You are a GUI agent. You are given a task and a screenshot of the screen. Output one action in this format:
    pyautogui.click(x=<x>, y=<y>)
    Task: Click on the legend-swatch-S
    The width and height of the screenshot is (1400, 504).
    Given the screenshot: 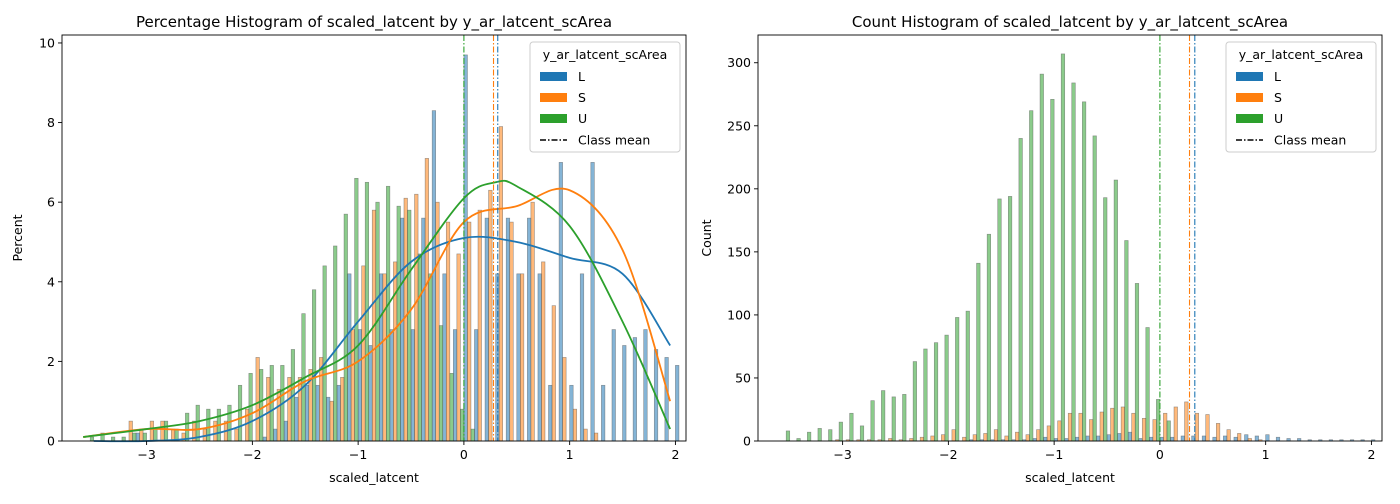 What is the action you would take?
    pyautogui.click(x=553, y=97)
    